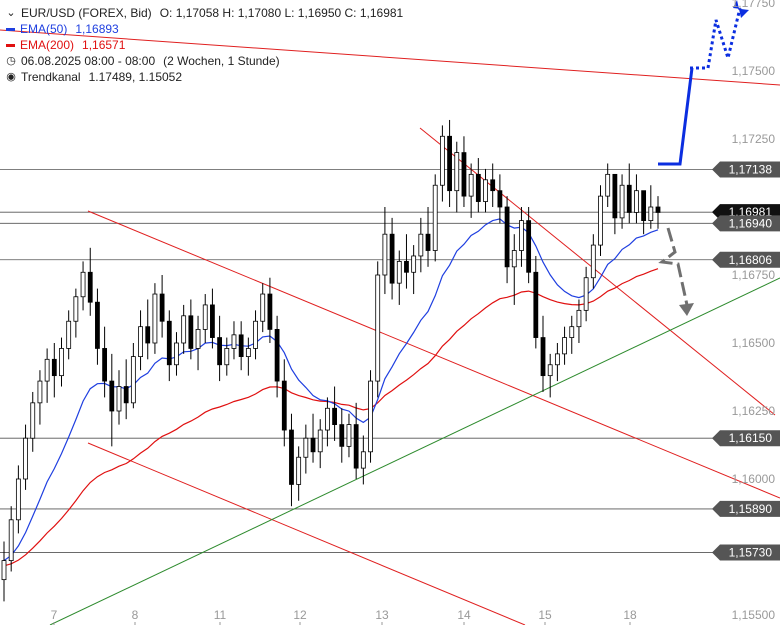  What do you see at coordinates (54, 615) in the screenshot?
I see `x-tick-label: 7` at bounding box center [54, 615].